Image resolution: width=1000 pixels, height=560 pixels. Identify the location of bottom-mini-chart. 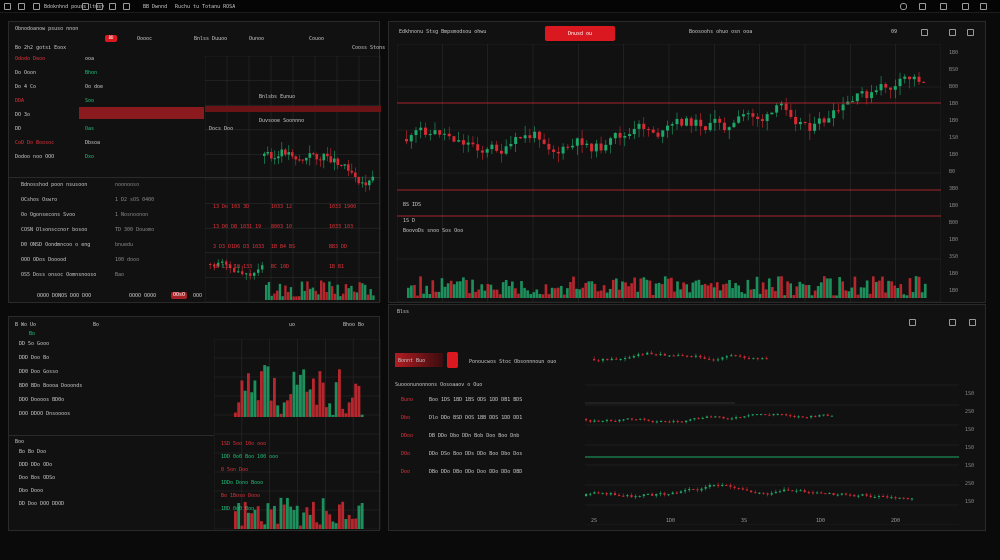
(297, 434).